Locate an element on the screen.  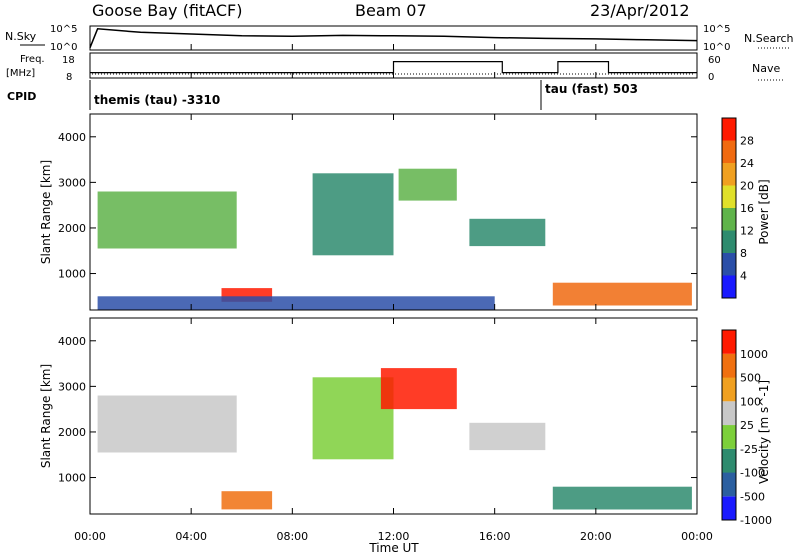
freq-tick-top: 18 is located at coordinates (68, 60).